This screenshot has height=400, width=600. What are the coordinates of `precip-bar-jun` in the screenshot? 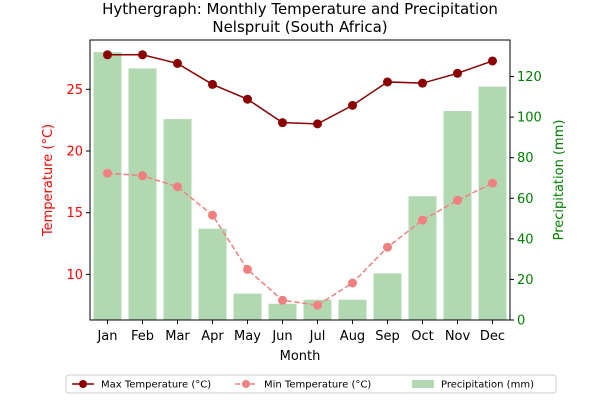 It's located at (282, 311).